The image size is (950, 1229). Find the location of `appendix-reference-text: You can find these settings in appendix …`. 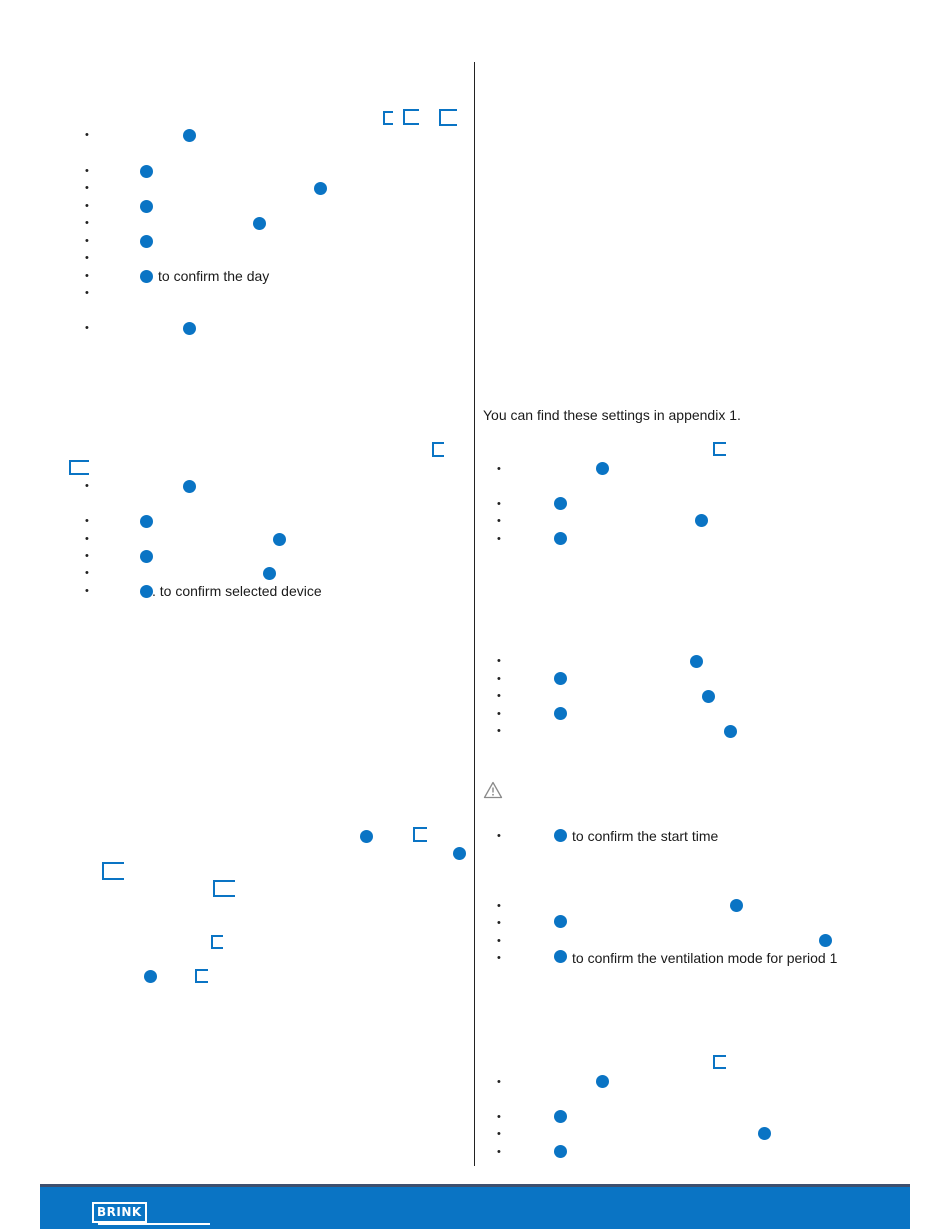

appendix-reference-text: You can find these settings in appendix … is located at coordinates (612, 415).